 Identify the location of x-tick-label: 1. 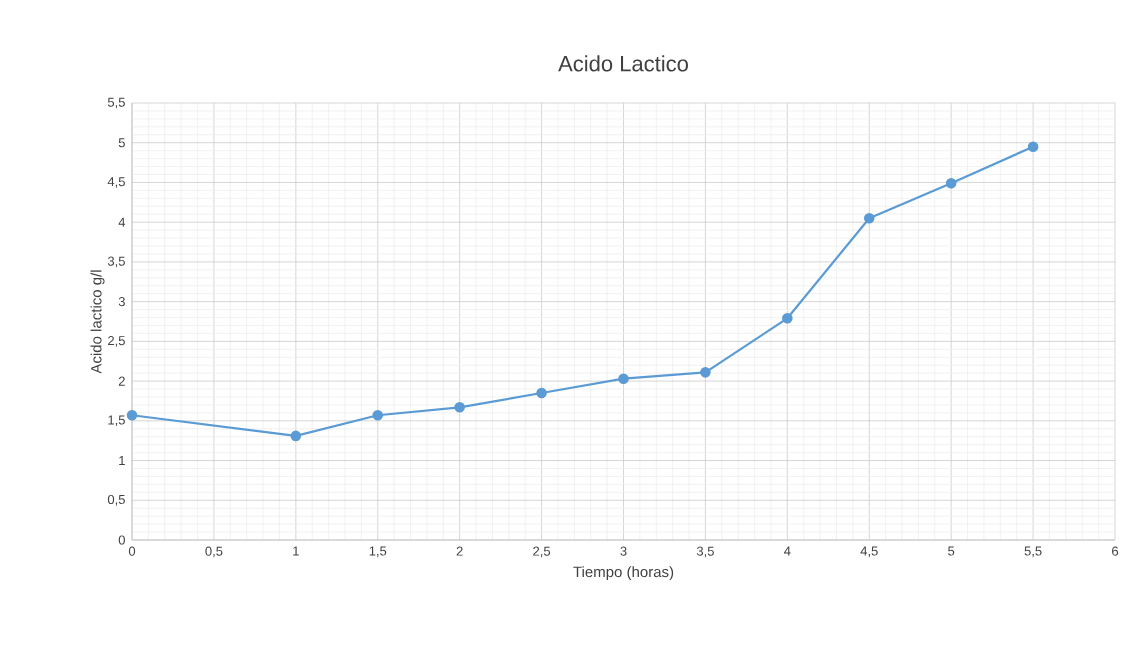
(296, 551).